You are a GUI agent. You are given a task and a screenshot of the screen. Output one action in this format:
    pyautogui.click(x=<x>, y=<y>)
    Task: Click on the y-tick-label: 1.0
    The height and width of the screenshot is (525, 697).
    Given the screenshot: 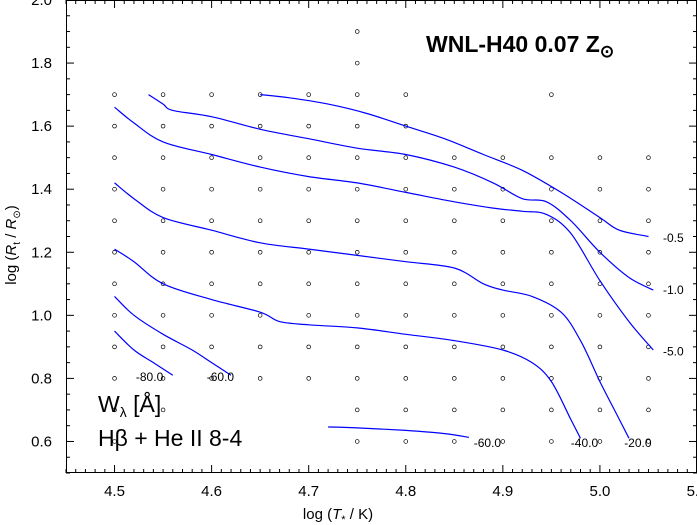 What is the action you would take?
    pyautogui.click(x=41, y=315)
    